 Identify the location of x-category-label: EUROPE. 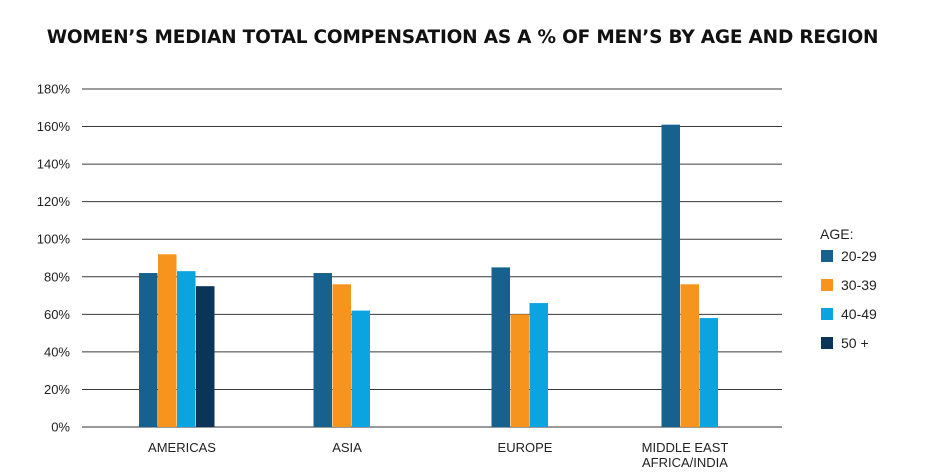
(525, 447).